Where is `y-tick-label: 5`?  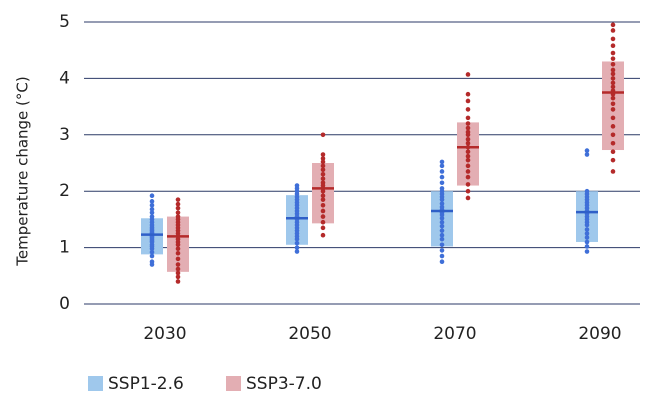 y-tick-label: 5 is located at coordinates (64, 22).